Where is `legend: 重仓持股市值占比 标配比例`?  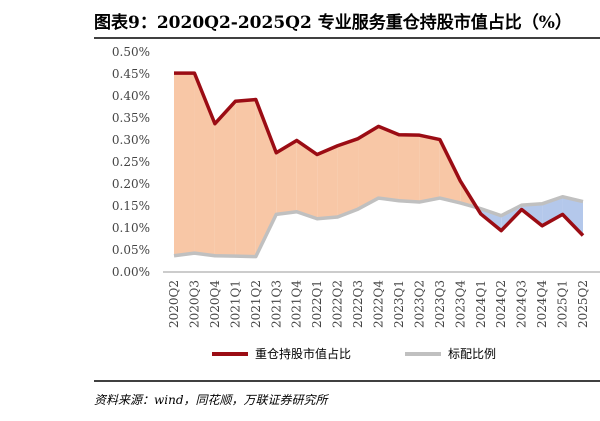
legend: 重仓持股市值占比 标配比例 is located at coordinates (354, 353).